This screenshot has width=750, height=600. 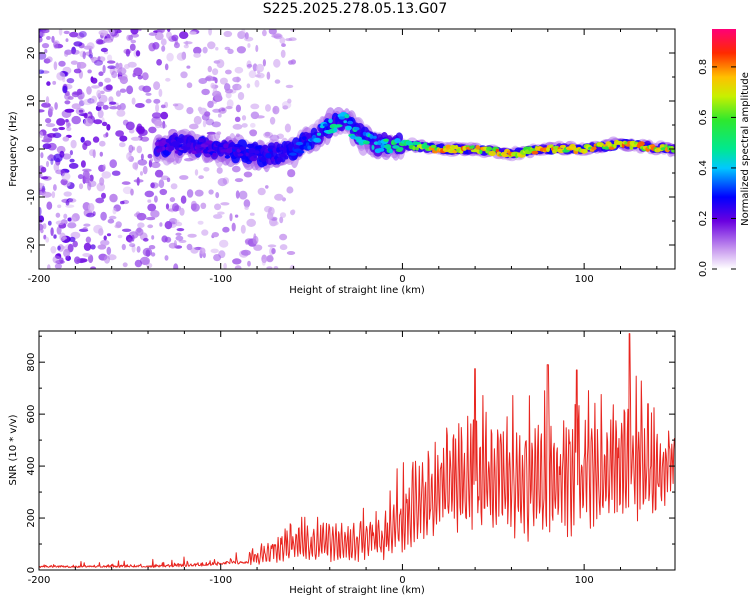 I want to click on colorbar-tick-label: 0.4, so click(x=703, y=168).